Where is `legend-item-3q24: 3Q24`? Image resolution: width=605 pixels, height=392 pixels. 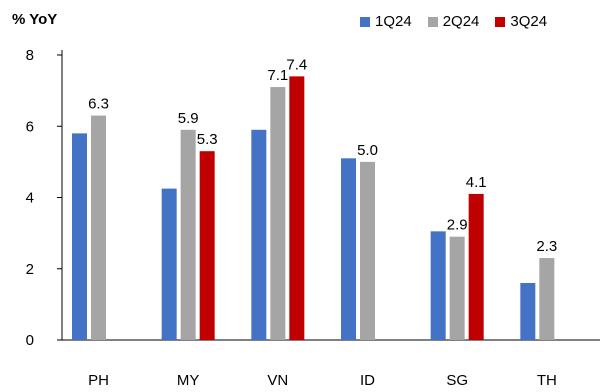
legend-item-3q24: 3Q24 is located at coordinates (521, 21).